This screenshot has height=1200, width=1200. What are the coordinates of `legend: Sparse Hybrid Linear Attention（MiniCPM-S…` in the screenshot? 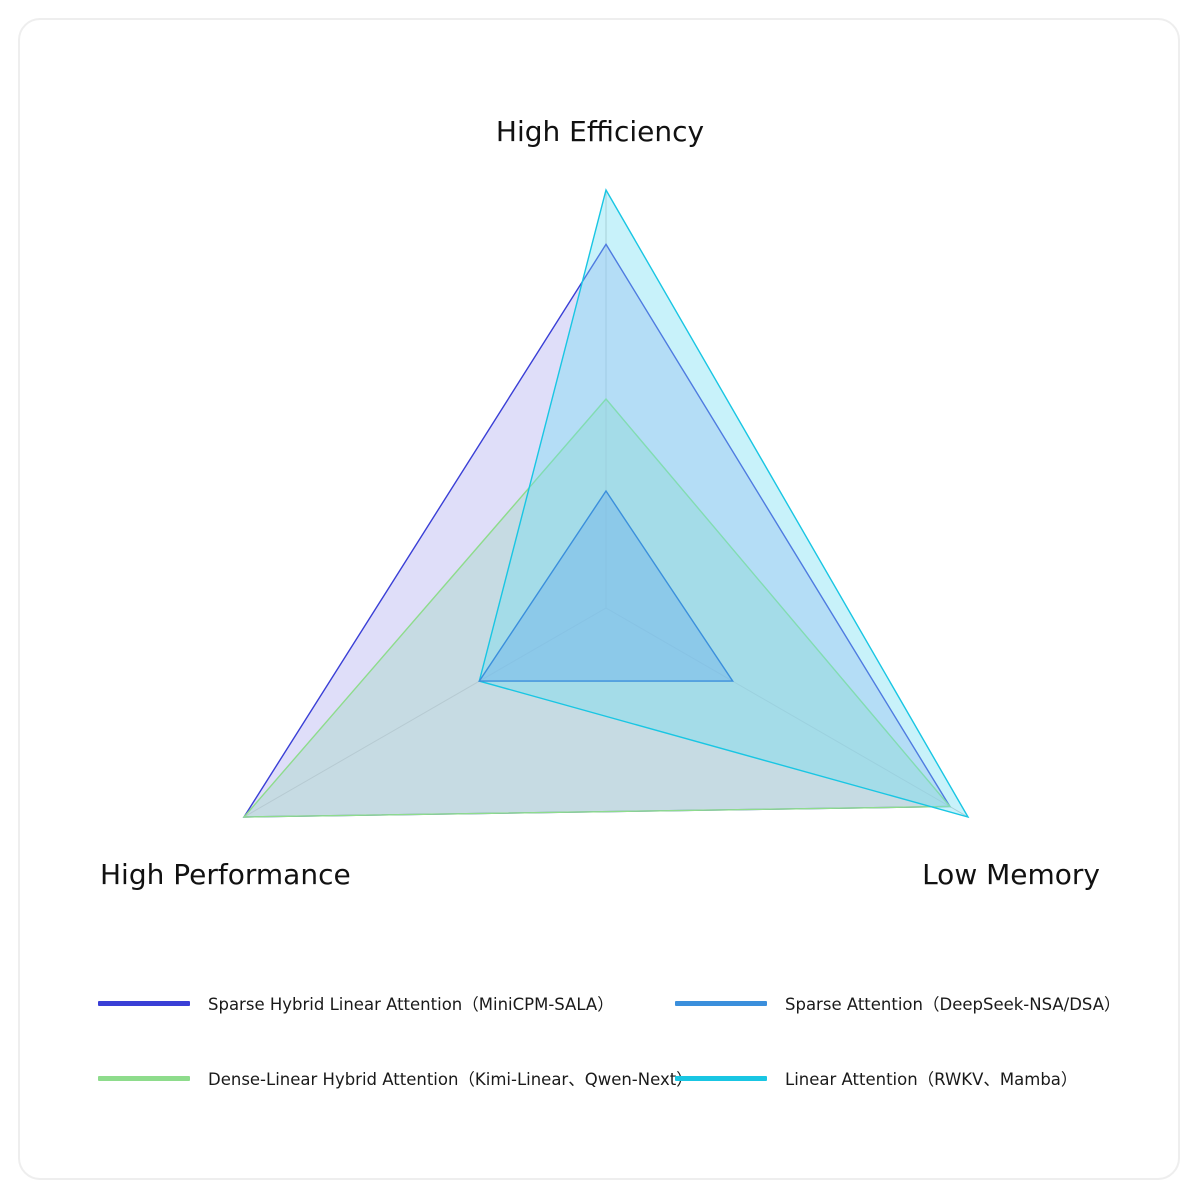 It's located at (613, 1050).